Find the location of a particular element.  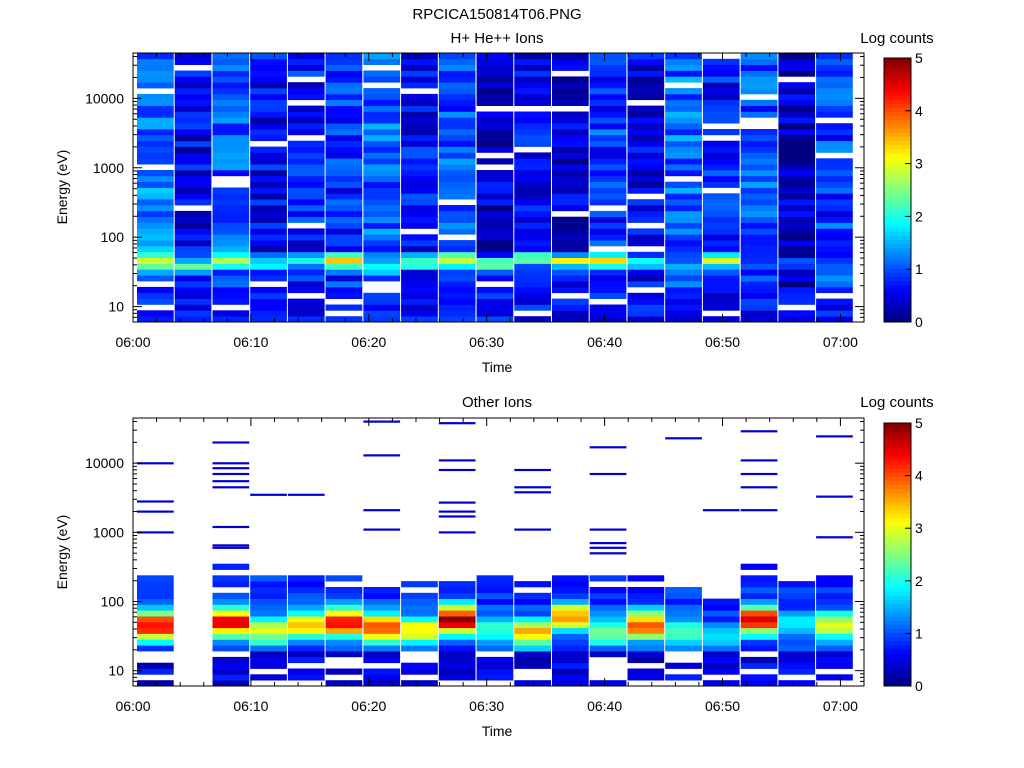

panel-title: H+ He++ Ions is located at coordinates (497, 38).